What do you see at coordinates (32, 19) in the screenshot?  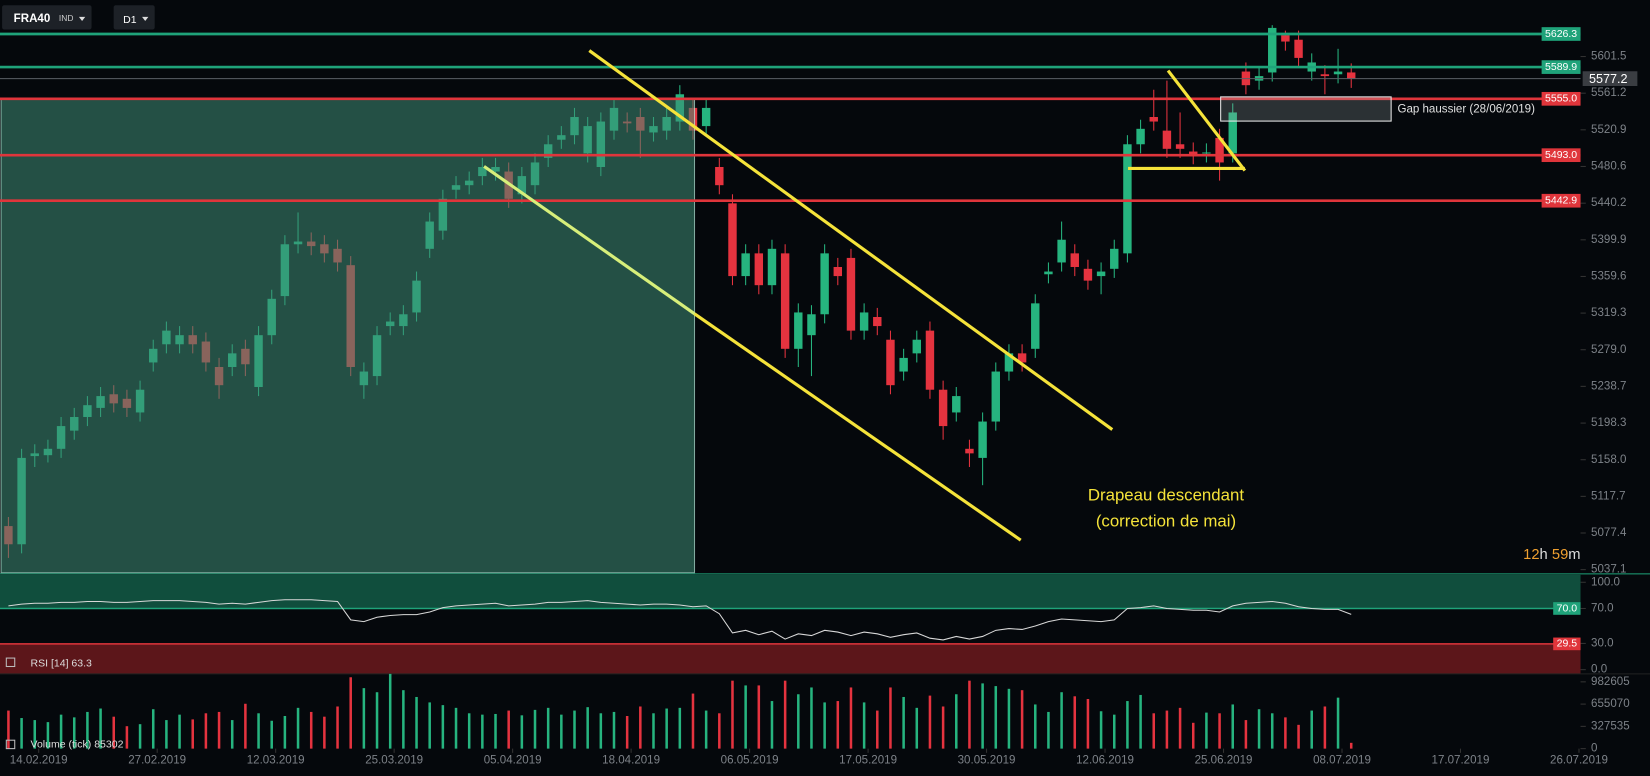 I see `symbol: FRA40` at bounding box center [32, 19].